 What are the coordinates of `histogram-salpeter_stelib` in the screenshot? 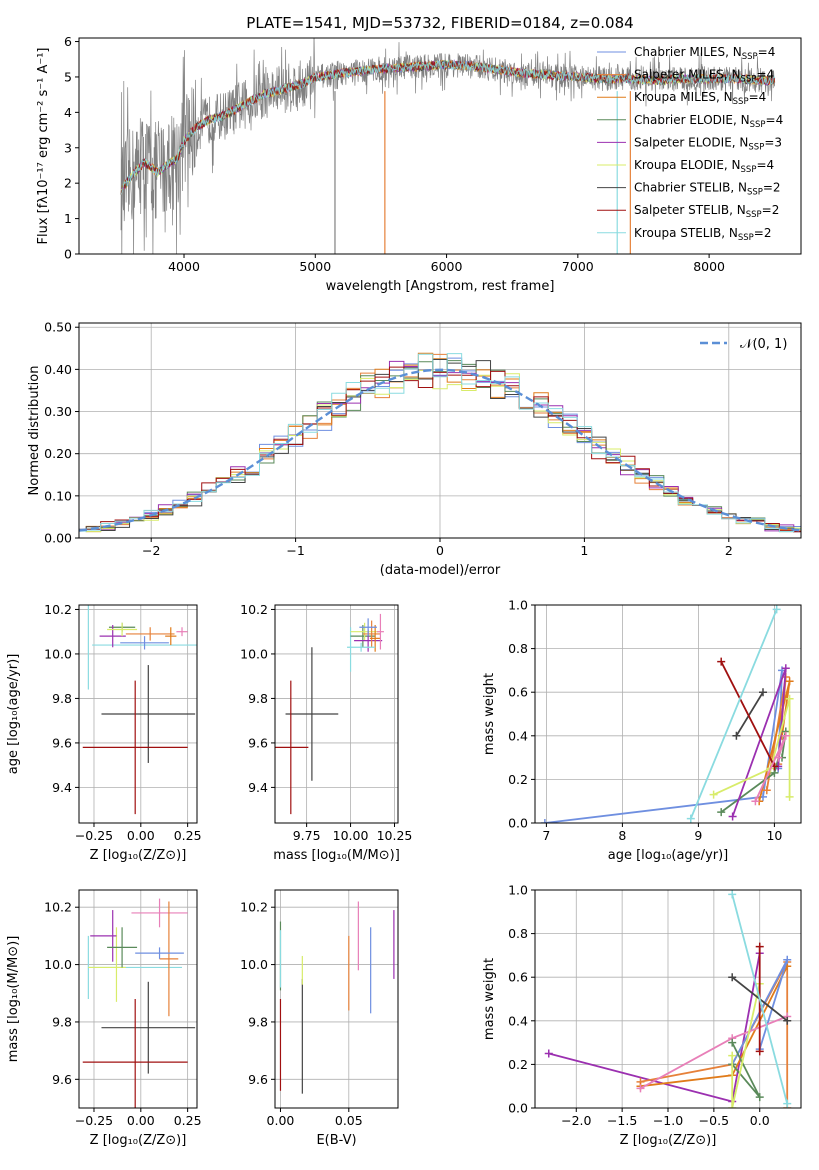 It's located at (440, 449).